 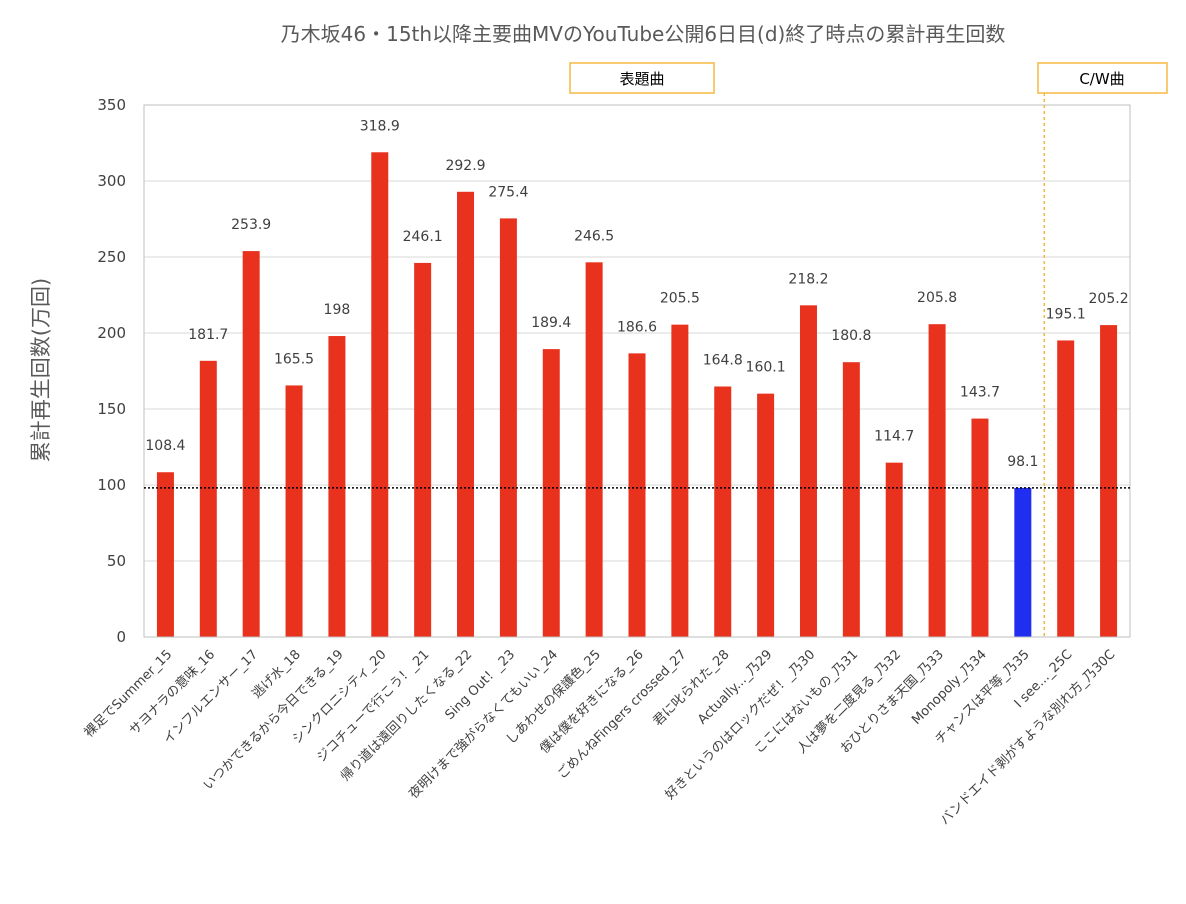 I want to click on y-axis-label: 累計再生回数(万回), so click(x=41, y=370).